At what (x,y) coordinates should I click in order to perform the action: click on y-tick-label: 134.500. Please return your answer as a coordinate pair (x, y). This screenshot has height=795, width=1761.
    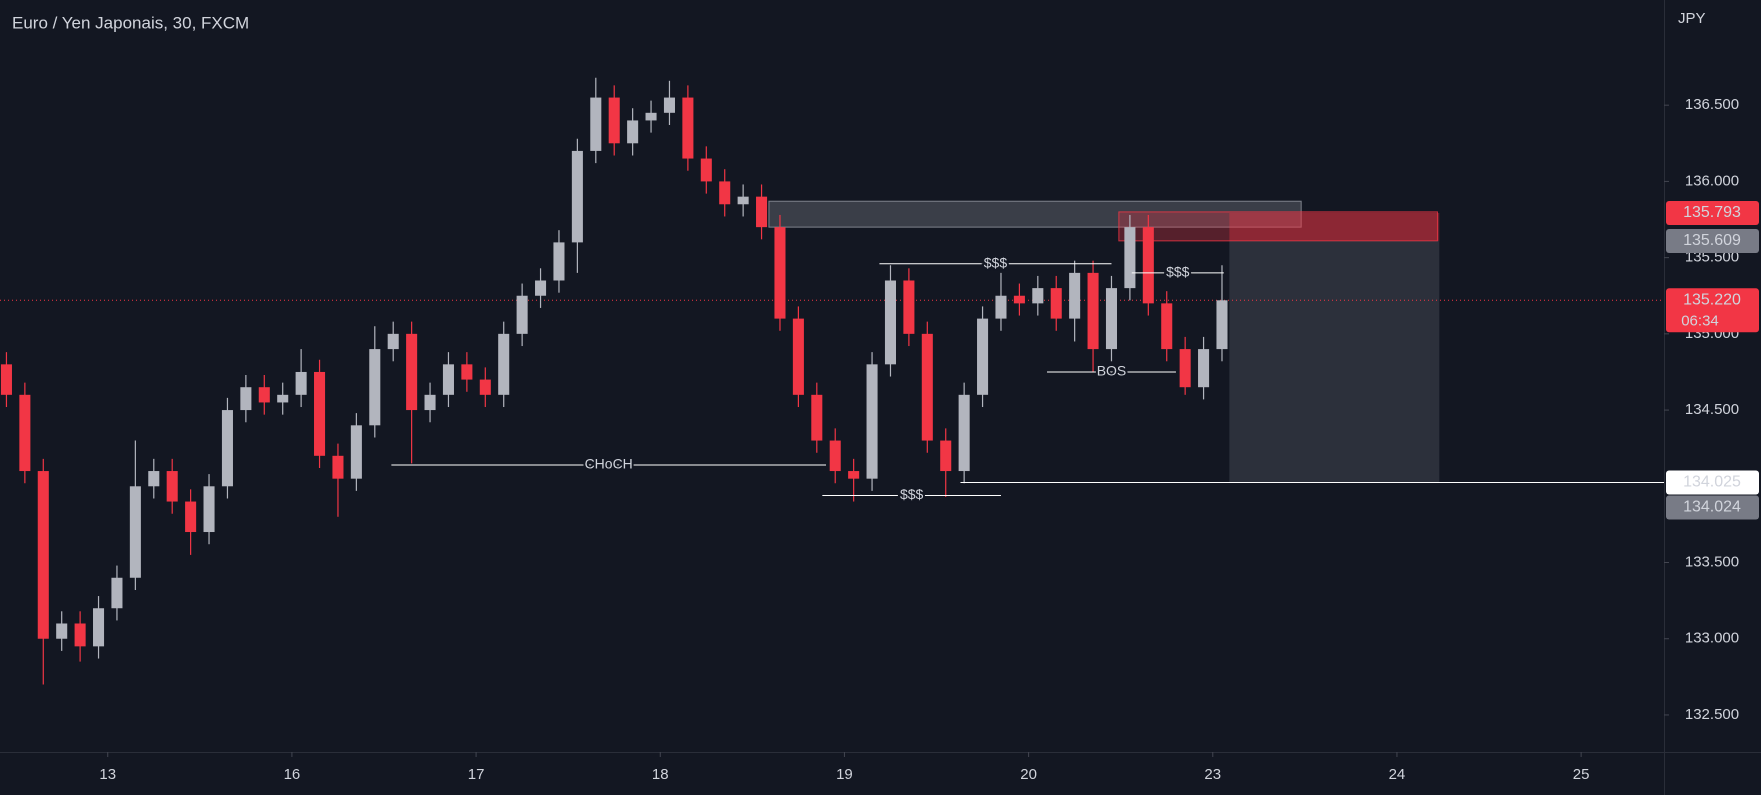
    Looking at the image, I should click on (1712, 409).